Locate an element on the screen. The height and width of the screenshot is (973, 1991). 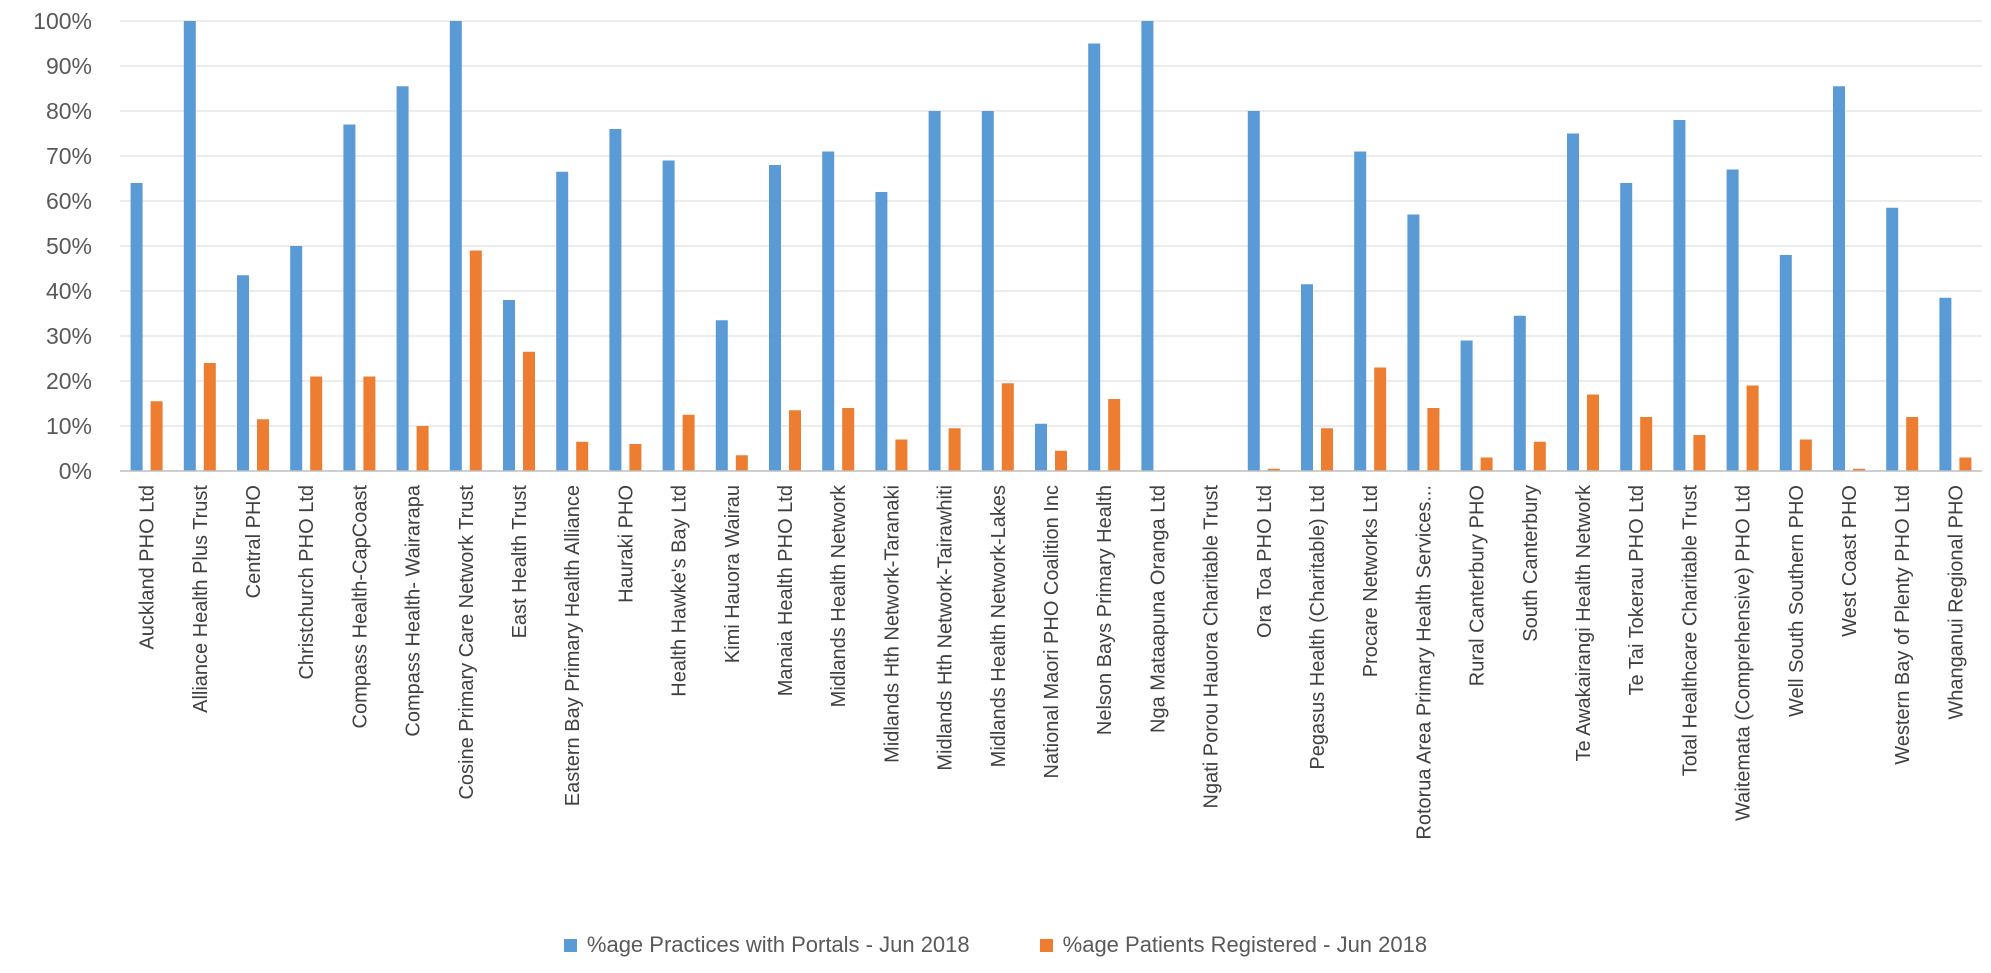
x-tick-label: Midlands Hth Network-Tairawhiti is located at coordinates (946, 628).